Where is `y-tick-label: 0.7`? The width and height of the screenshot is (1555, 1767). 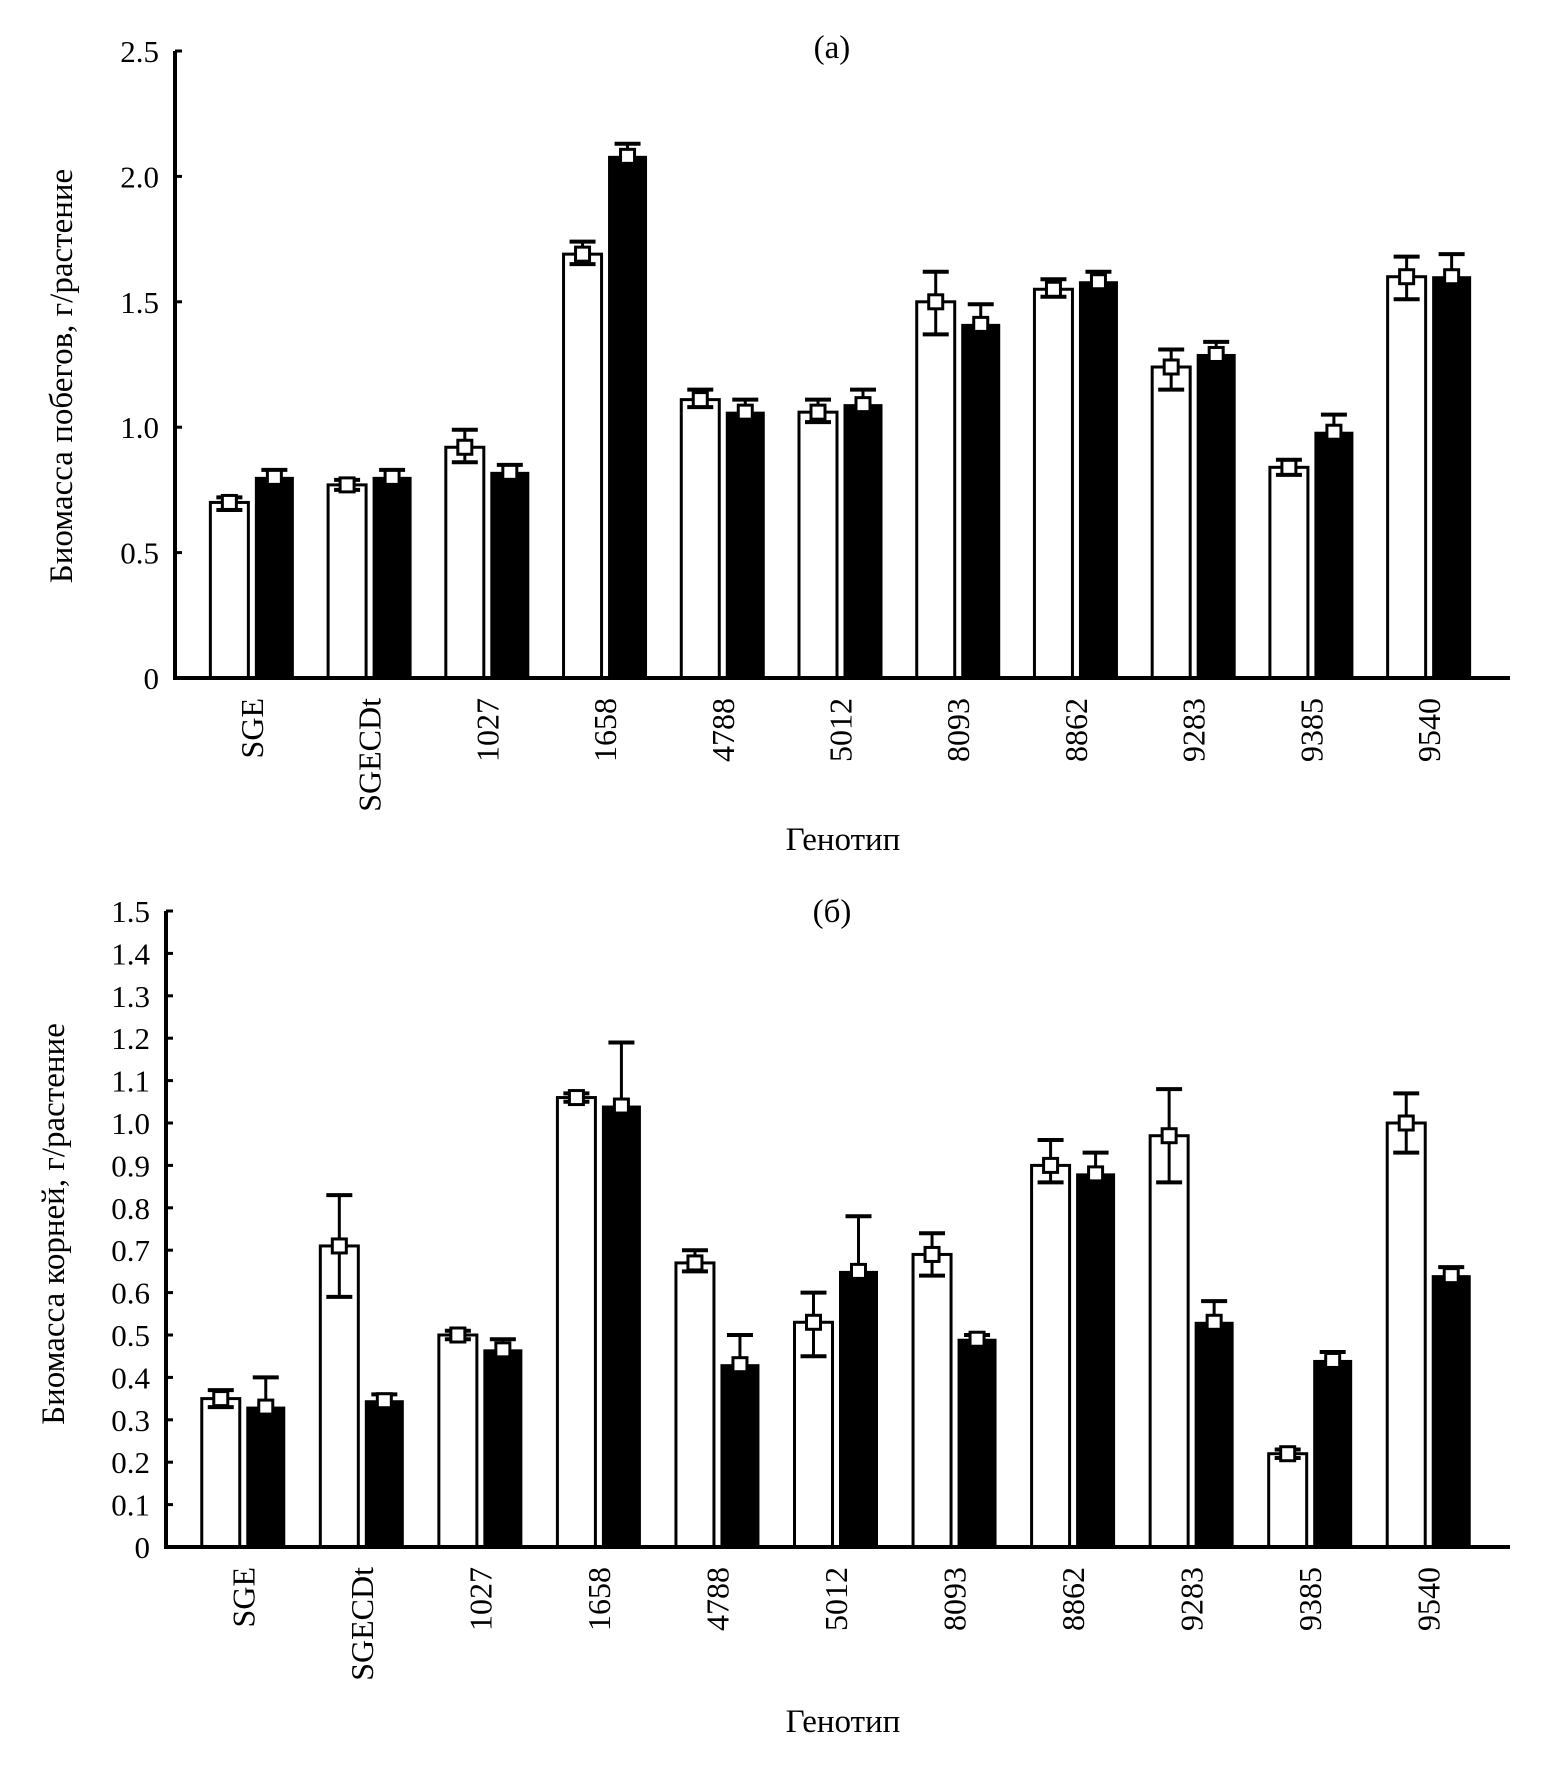
y-tick-label: 0.7 is located at coordinates (130, 1250).